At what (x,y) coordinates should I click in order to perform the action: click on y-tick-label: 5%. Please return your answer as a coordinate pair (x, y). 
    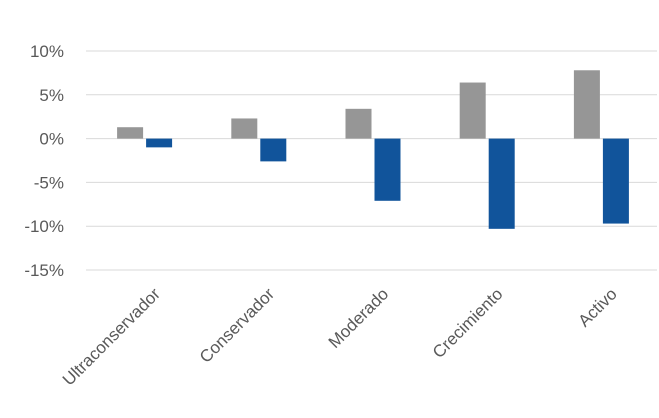
    Looking at the image, I should click on (51, 95).